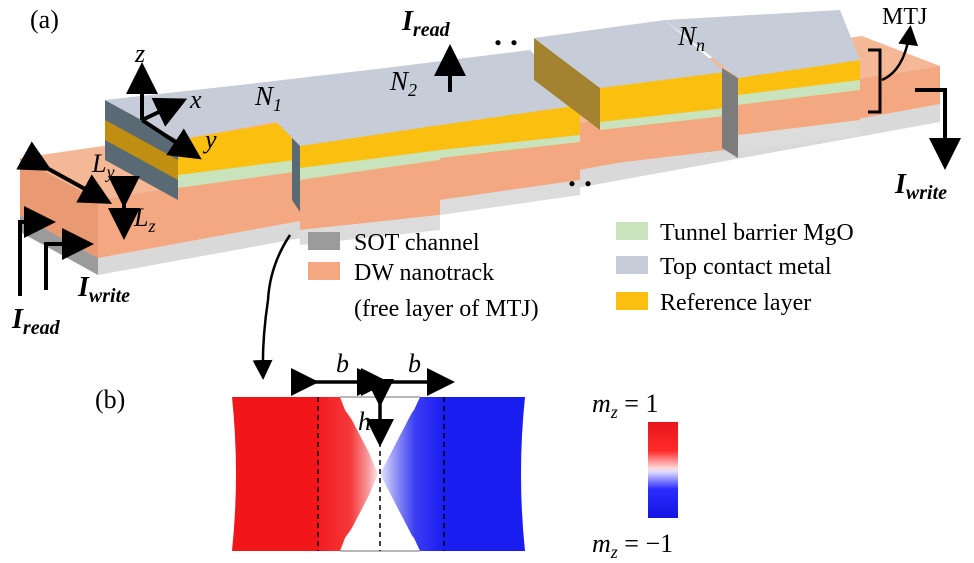  Describe the element at coordinates (171, 99) in the screenshot. I see `coordinate-axes: z x y` at that location.